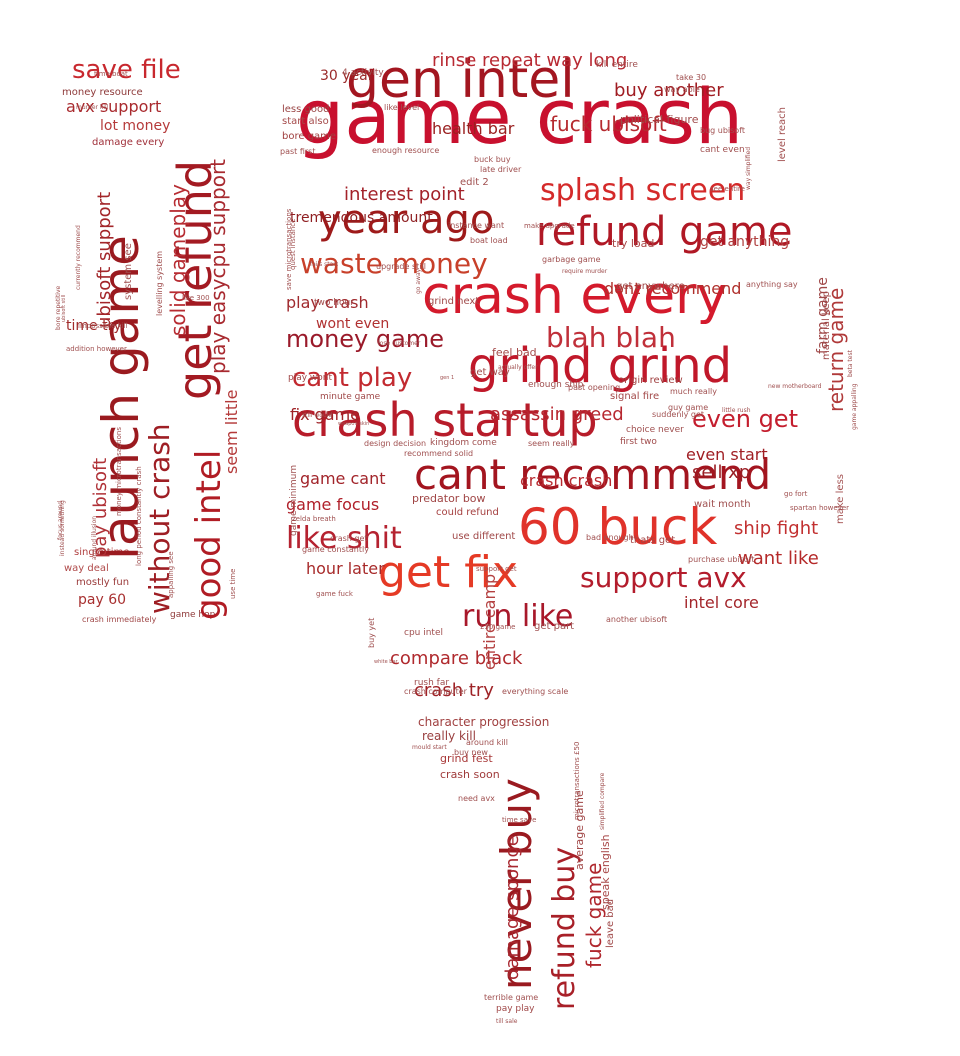  Describe the element at coordinates (231, 431) in the screenshot. I see `word-63: seem little` at that location.